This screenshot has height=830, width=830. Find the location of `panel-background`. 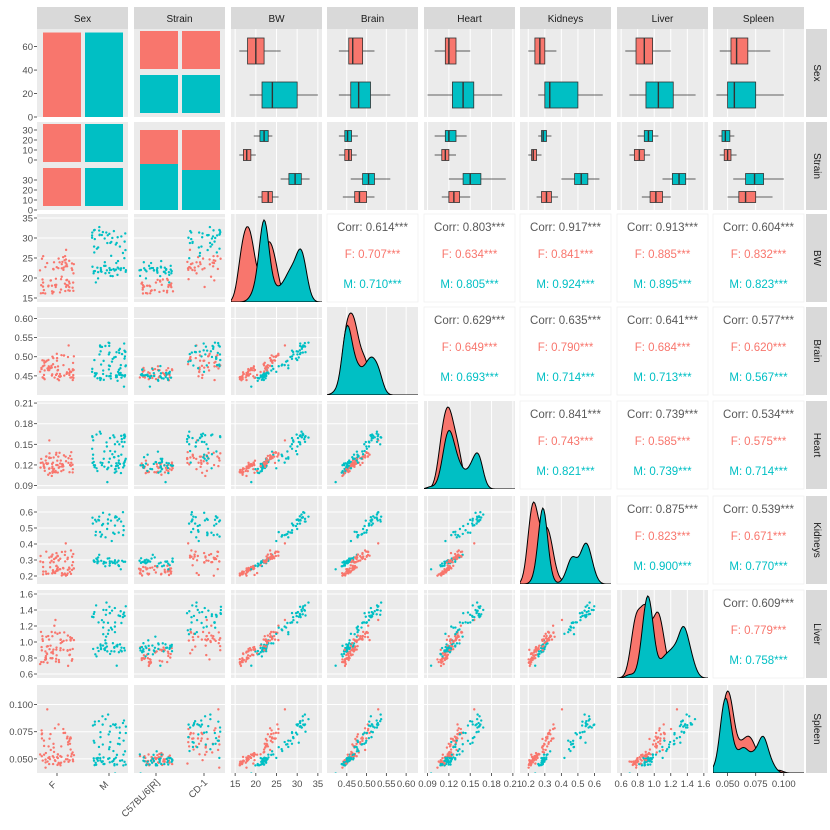

panel-background is located at coordinates (82, 729).